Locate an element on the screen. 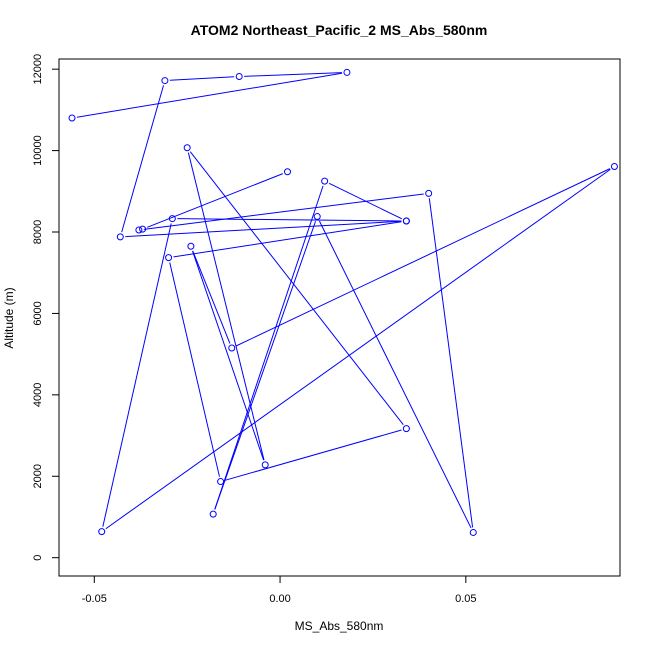 The width and height of the screenshot is (650, 650). y-tick-label: 0 is located at coordinates (38, 558).